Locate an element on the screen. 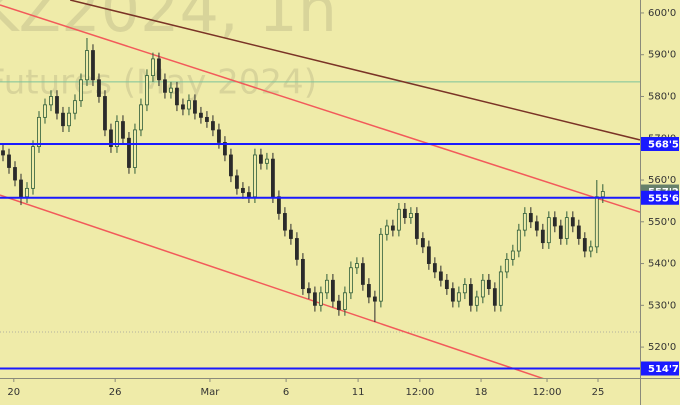 The width and height of the screenshot is (680, 405). y-tick-label: 580'0 is located at coordinates (662, 96).